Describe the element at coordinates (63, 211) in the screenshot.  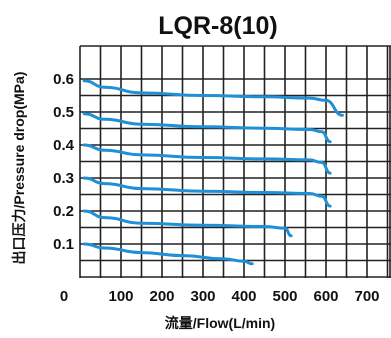
I see `y-tick-label: 0.2` at that location.